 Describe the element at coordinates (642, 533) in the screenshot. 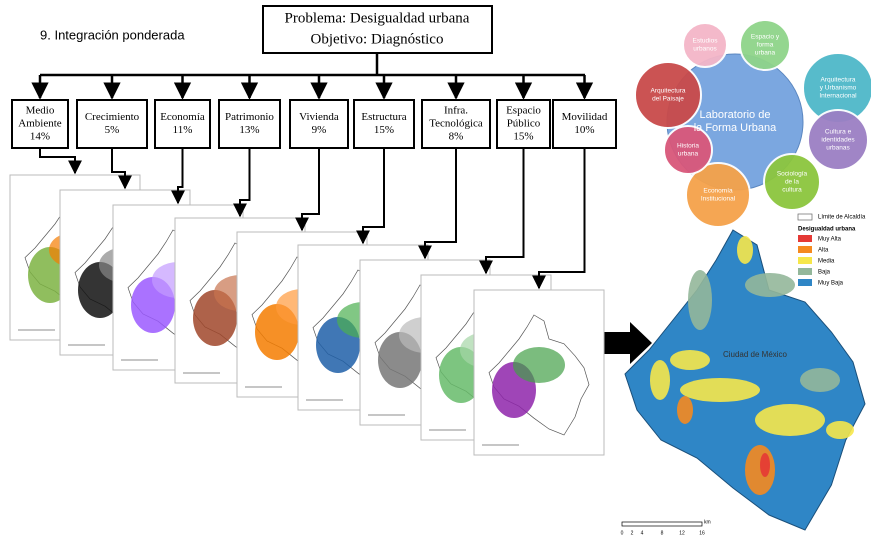

I see `scale-tick-label: 4` at that location.